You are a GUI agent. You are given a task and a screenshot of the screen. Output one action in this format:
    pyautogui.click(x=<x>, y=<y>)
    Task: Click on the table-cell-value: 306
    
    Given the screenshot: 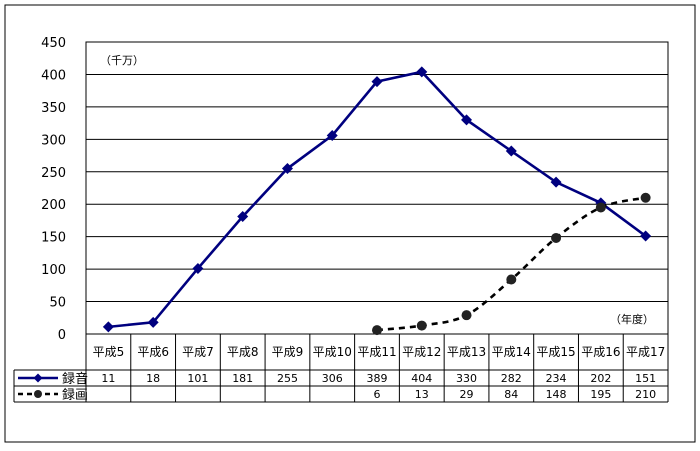 What is the action you would take?
    pyautogui.click(x=332, y=378)
    